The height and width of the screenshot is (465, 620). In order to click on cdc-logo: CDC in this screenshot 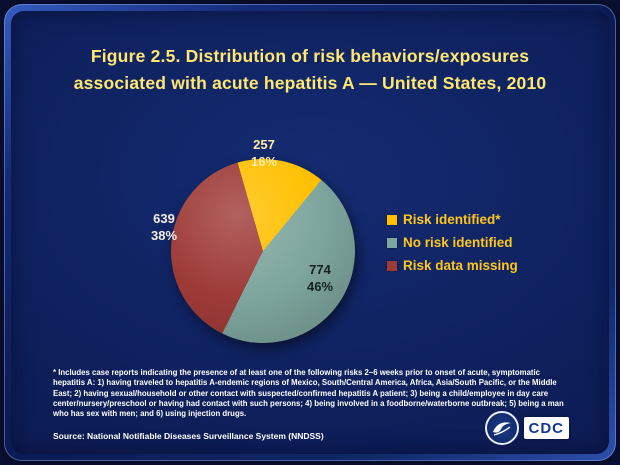, I will do `click(526, 428)`.